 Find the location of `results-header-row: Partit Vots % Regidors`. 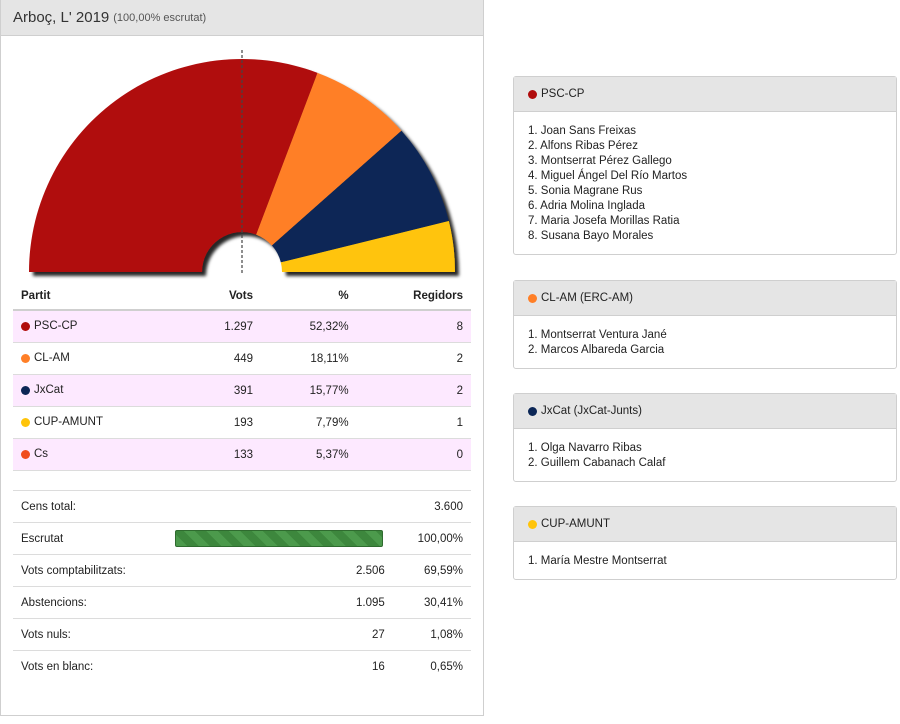

results-header-row: Partit Vots % Regidors is located at coordinates (242, 297).